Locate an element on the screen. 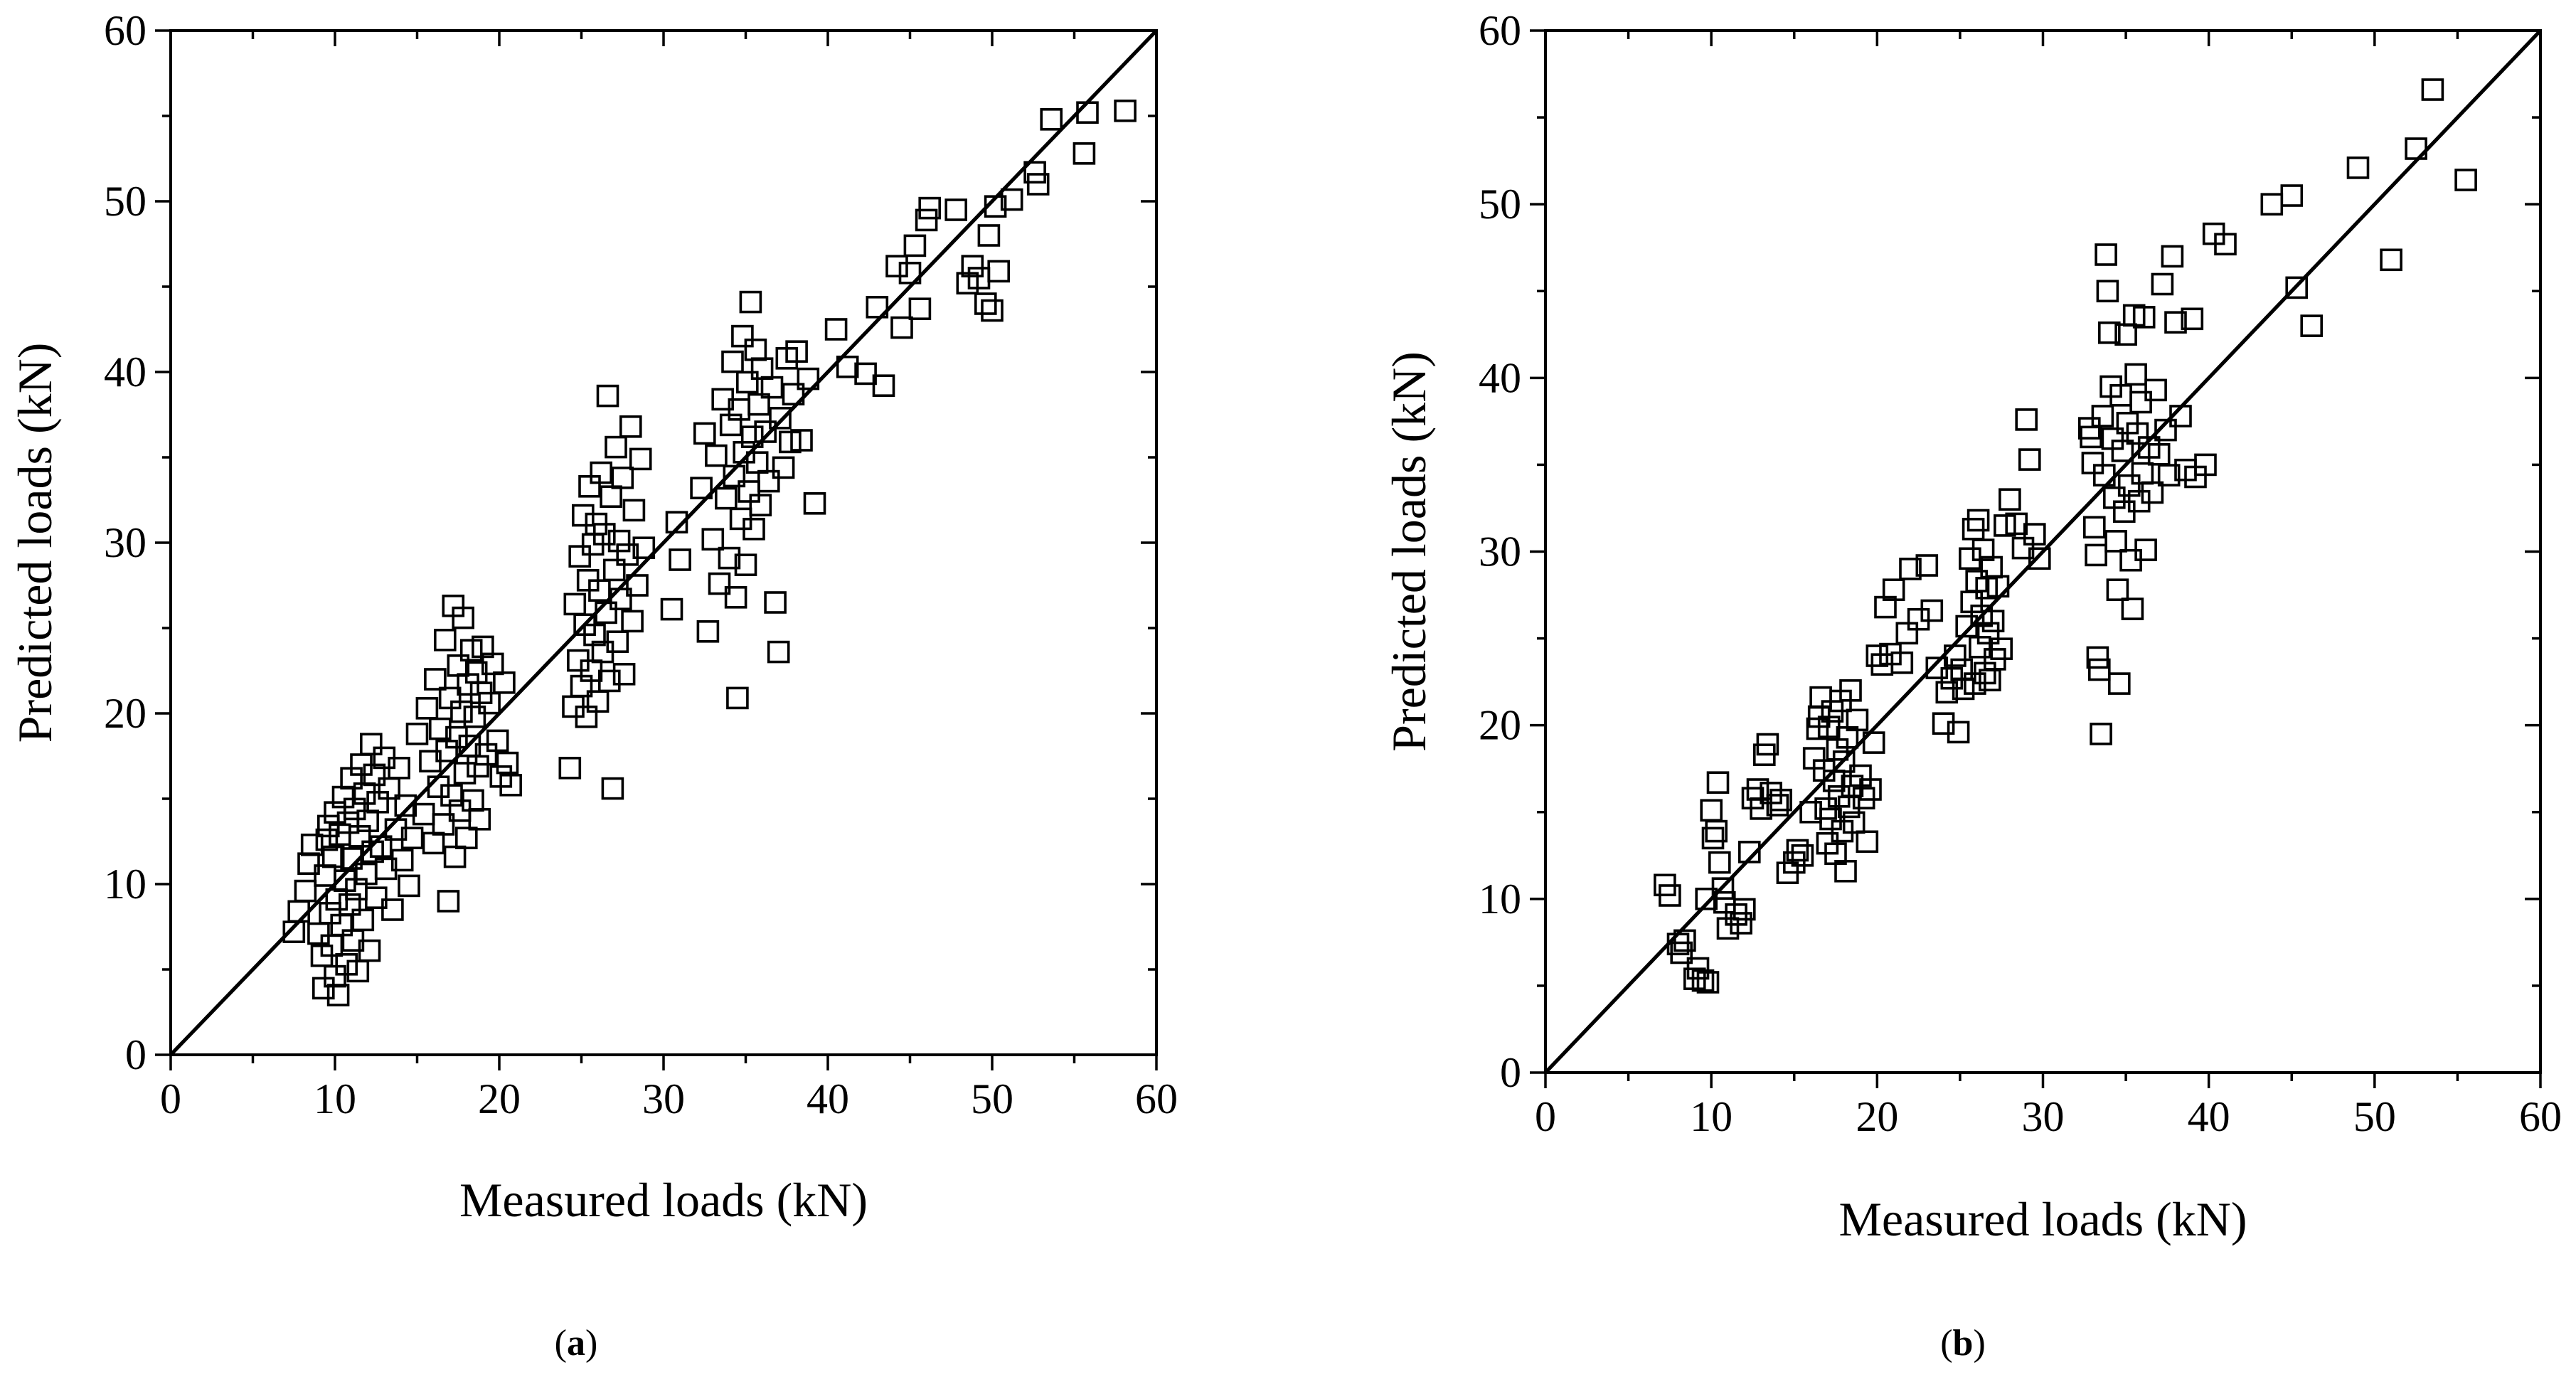  panel-b-caption: (b) is located at coordinates (1963, 1343).